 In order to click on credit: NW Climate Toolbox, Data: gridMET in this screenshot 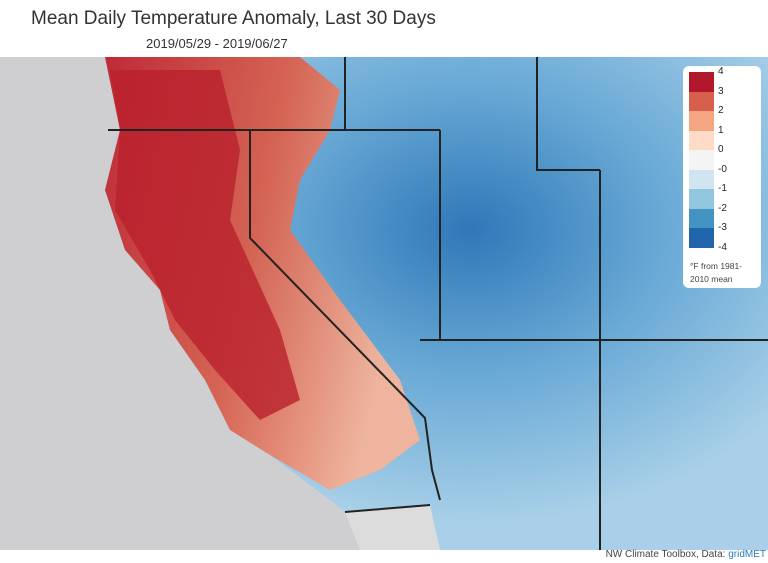, I will do `click(686, 554)`.